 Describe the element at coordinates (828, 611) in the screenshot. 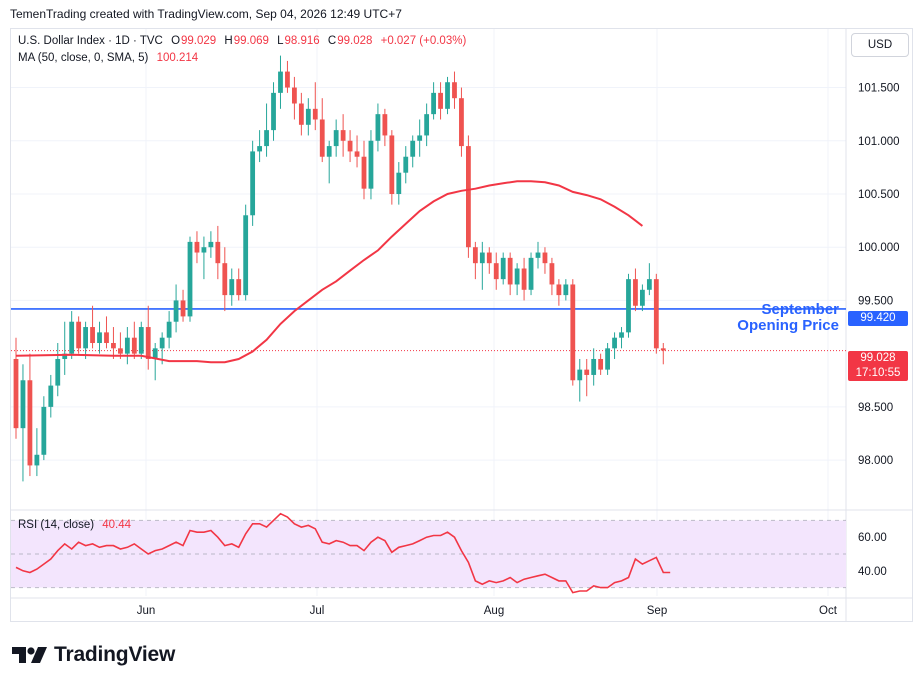

I see `time-axis-tick: Oct` at that location.